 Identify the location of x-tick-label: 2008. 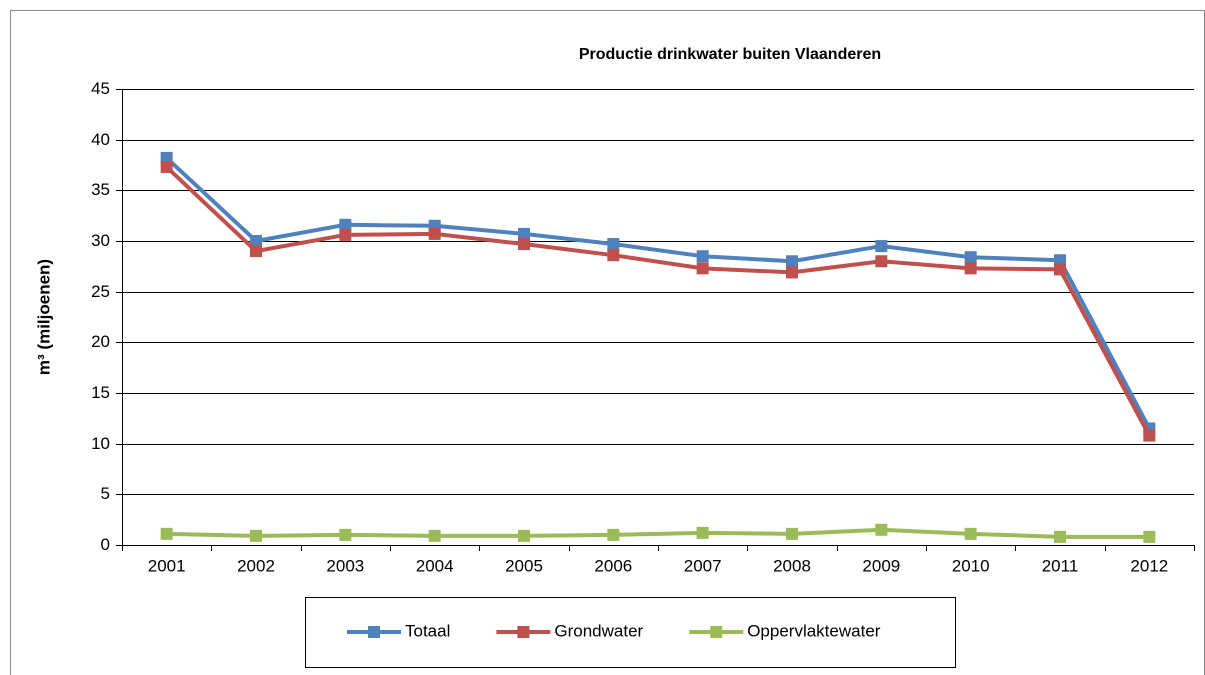
(792, 565).